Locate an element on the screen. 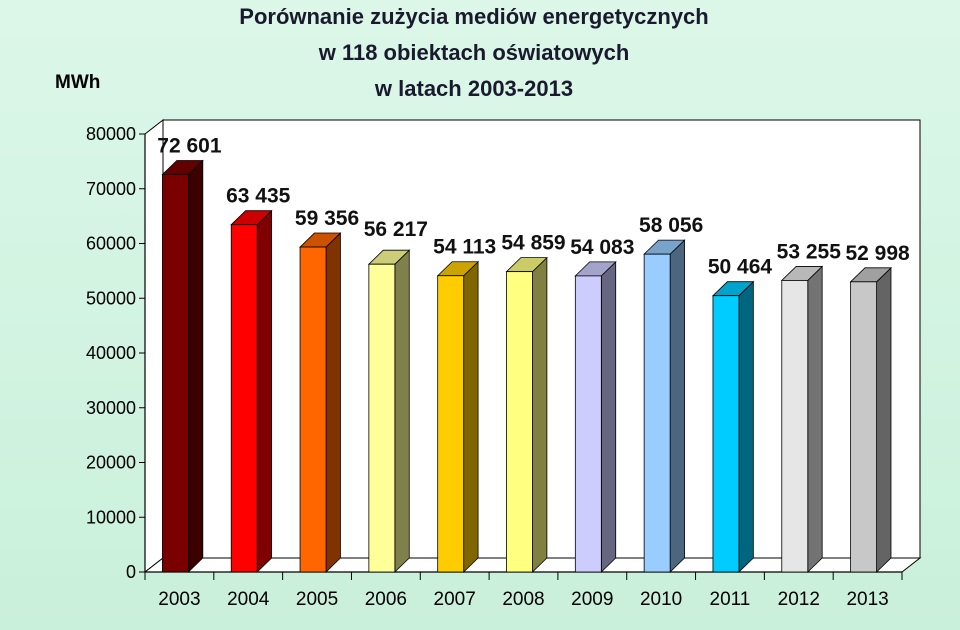  data-label: 63 435 is located at coordinates (258, 196).